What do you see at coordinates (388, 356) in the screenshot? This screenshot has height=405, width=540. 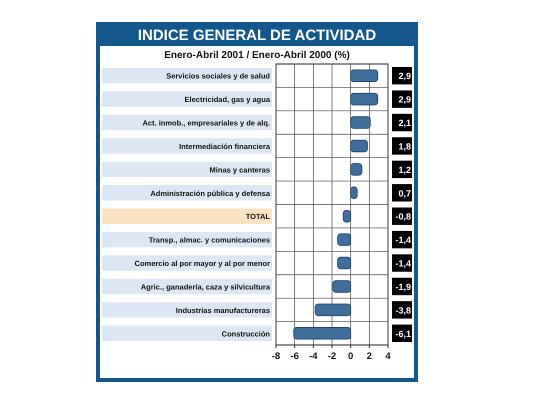 I see `x-tick-label: 4` at bounding box center [388, 356].